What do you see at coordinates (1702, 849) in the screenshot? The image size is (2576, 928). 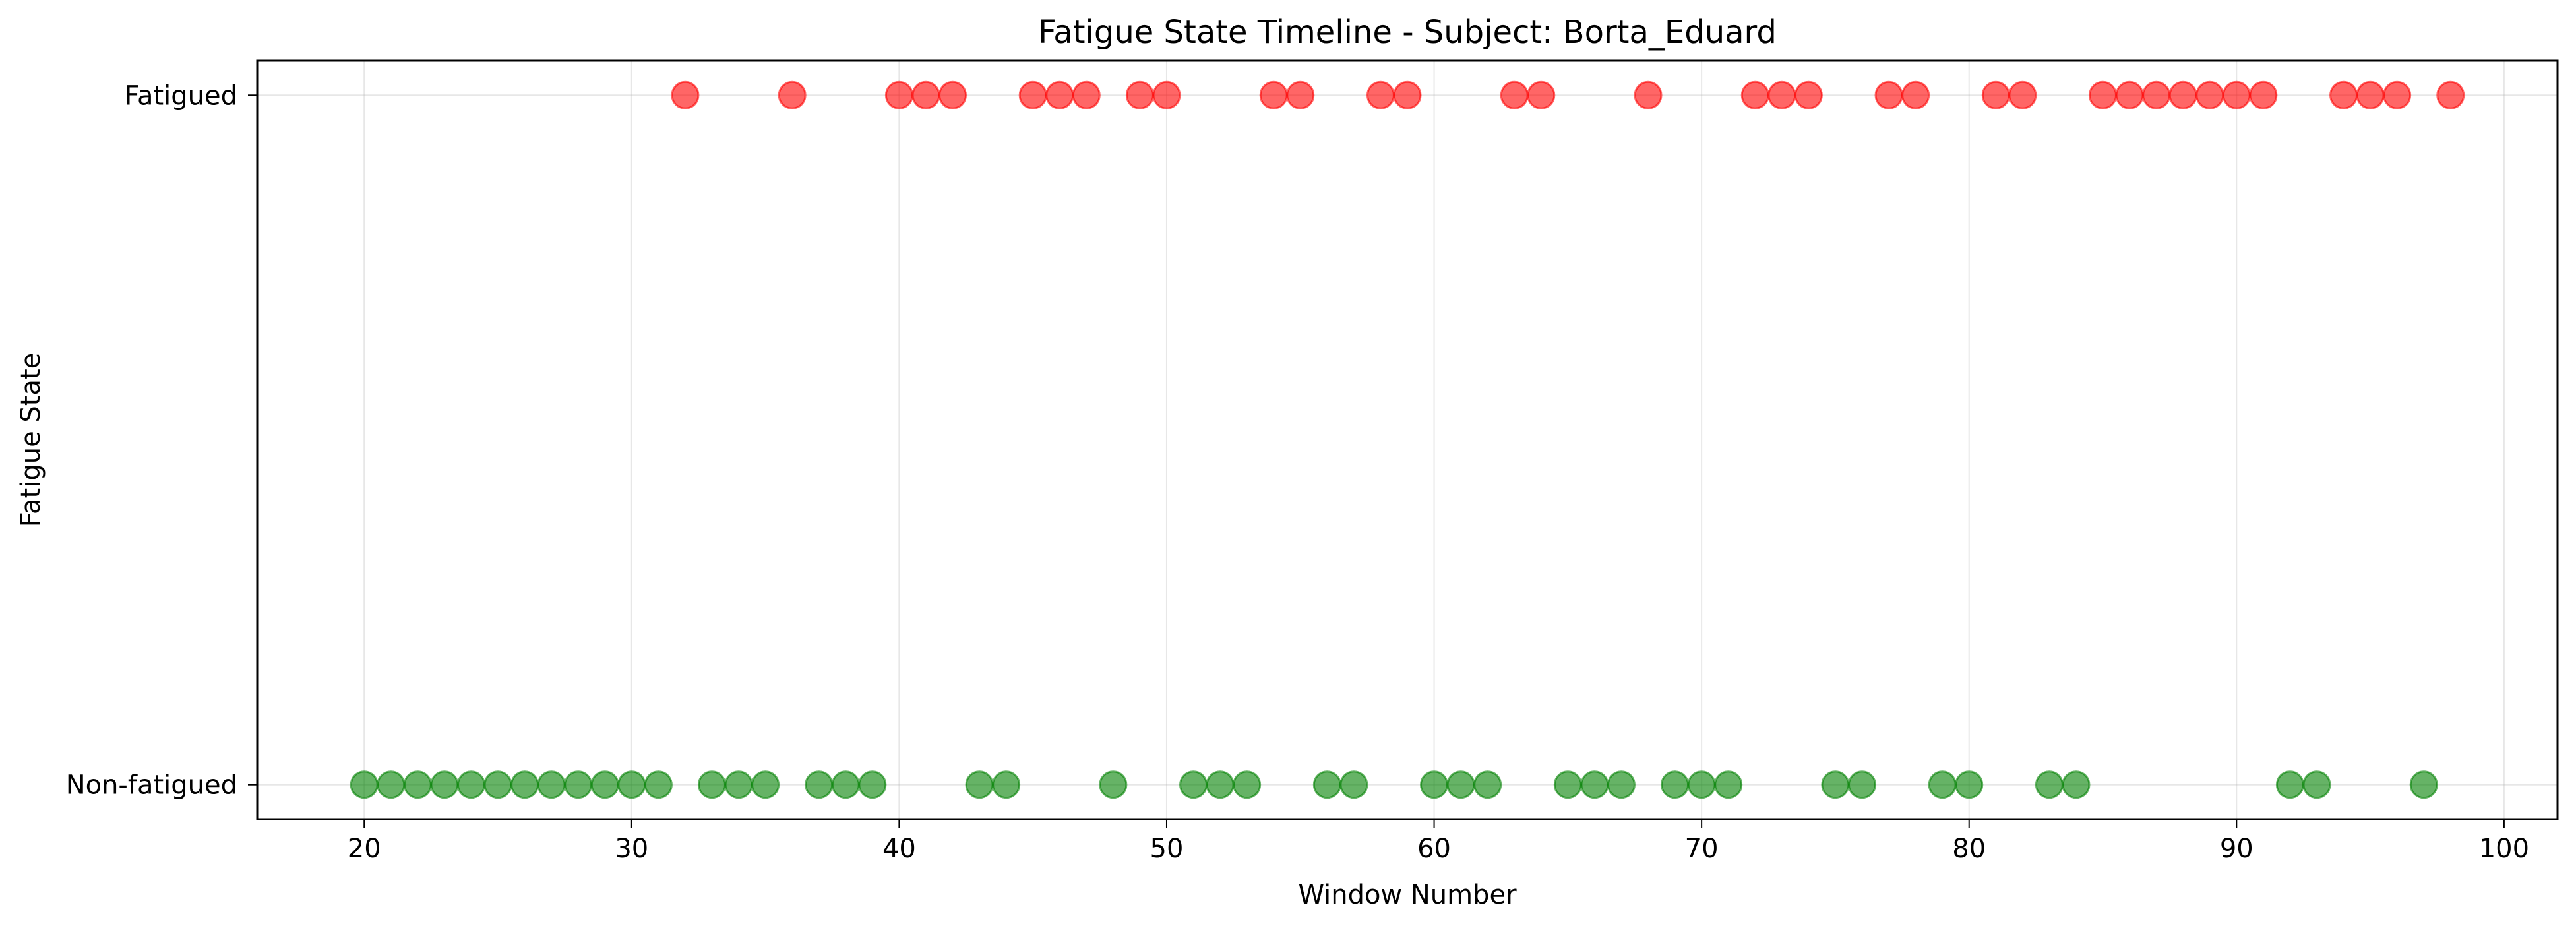 I see `x-tick-label: 70` at bounding box center [1702, 849].